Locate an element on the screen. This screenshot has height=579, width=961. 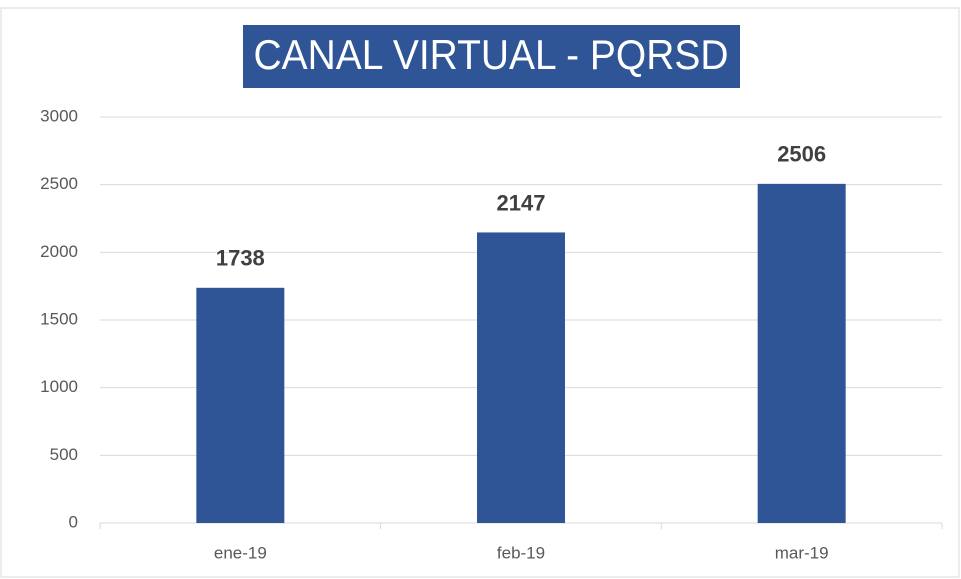
x-tick-label: ene-19 is located at coordinates (240, 552).